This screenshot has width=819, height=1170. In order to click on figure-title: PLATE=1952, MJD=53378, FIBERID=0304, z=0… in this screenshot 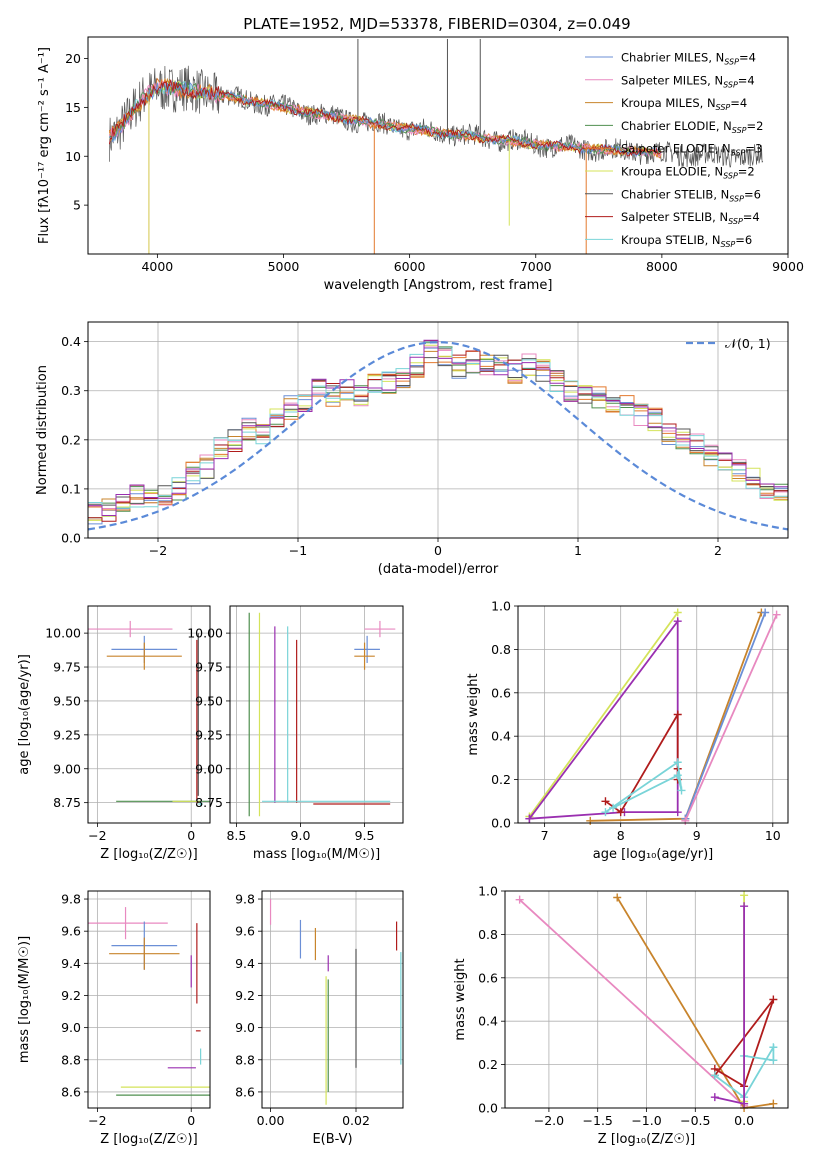, I will do `click(436, 24)`.